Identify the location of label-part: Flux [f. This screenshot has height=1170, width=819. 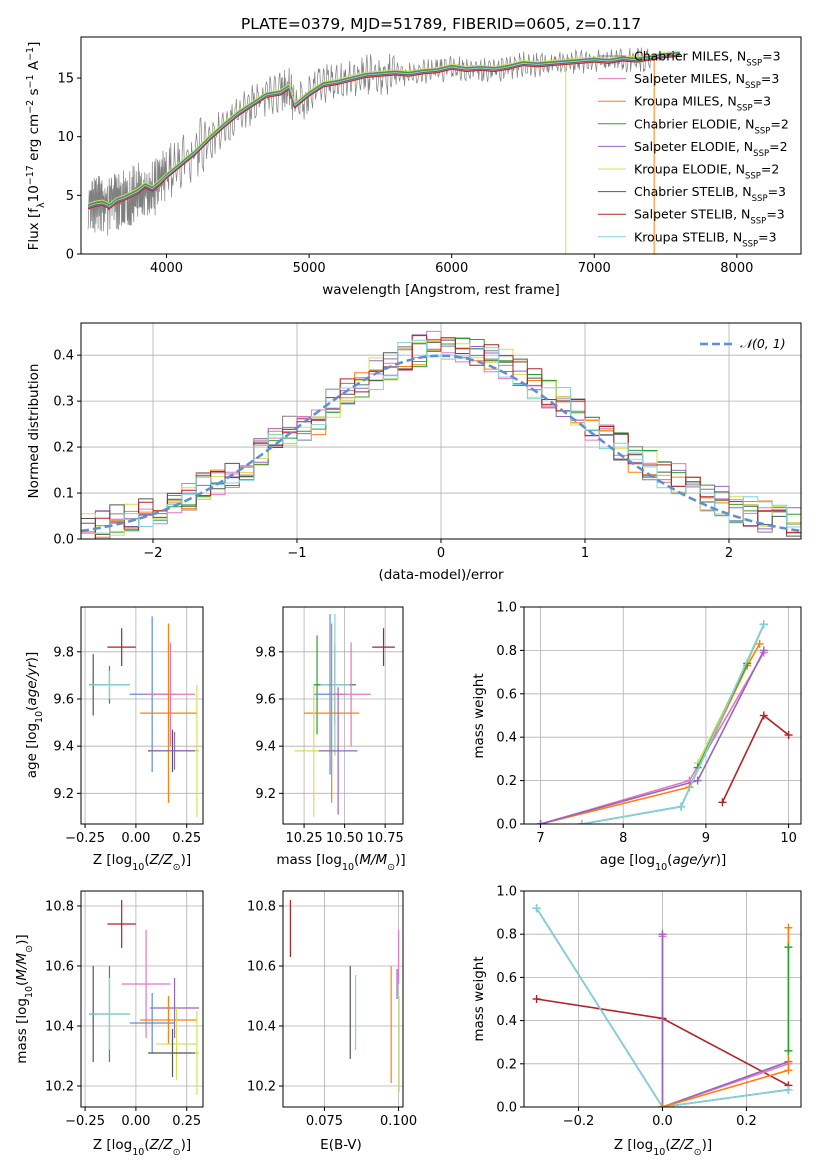
(34, 229).